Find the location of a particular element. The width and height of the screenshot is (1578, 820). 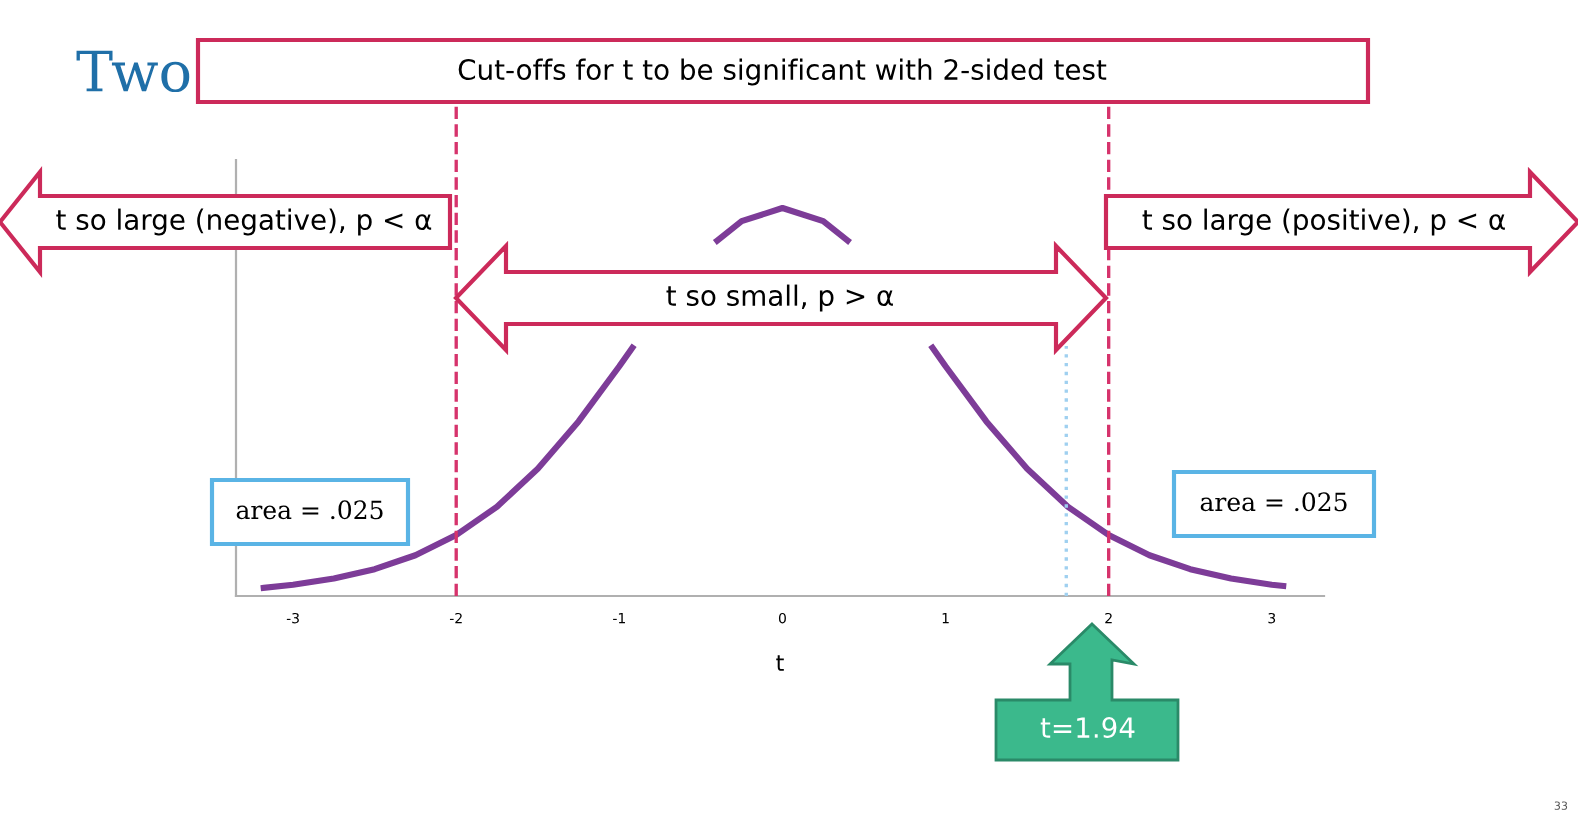

x-axis-title: t is located at coordinates (780, 663).